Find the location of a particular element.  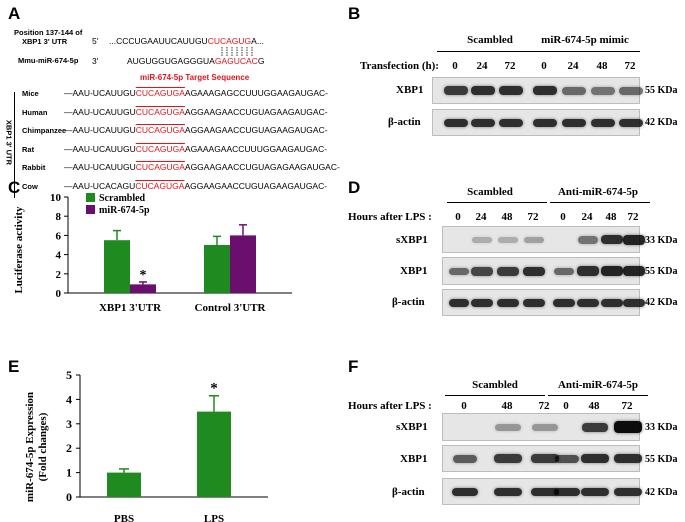

panel-b-blot-xbp1 is located at coordinates (537, 90).